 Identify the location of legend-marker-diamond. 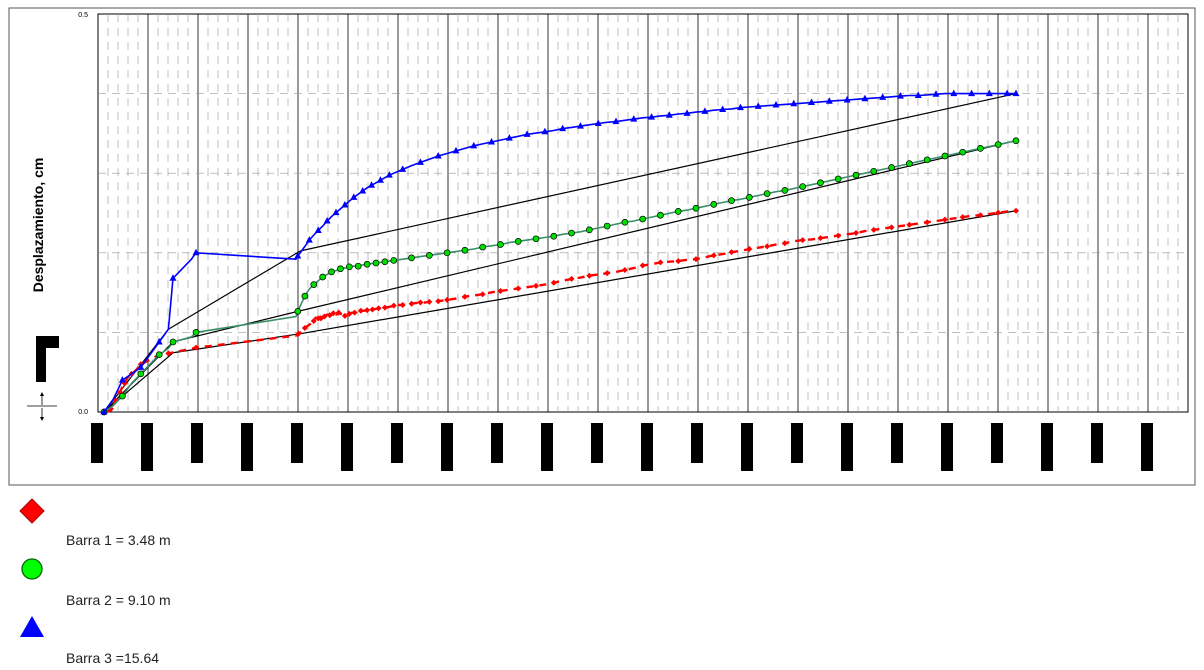
(32, 513).